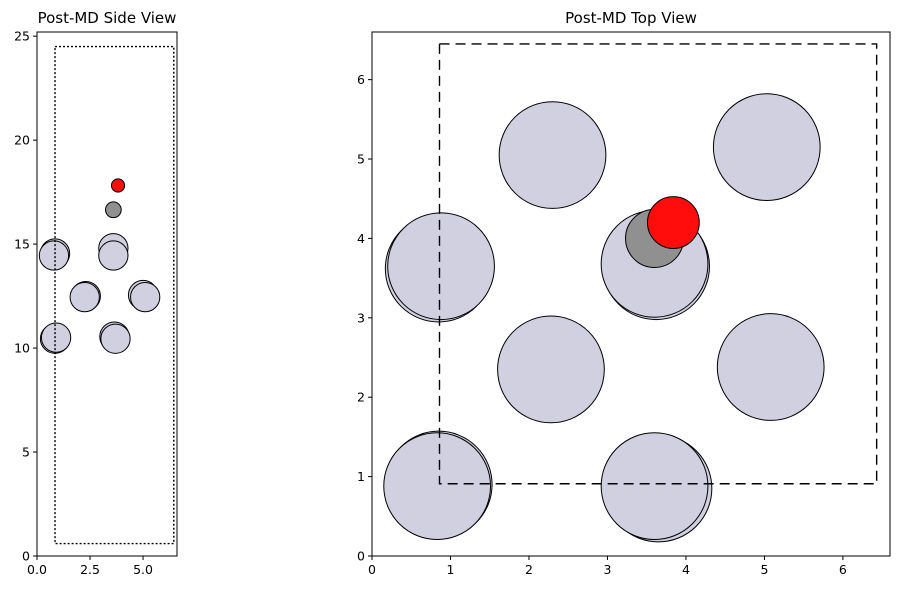  I want to click on top-view-x-tick-label: 2, so click(529, 569).